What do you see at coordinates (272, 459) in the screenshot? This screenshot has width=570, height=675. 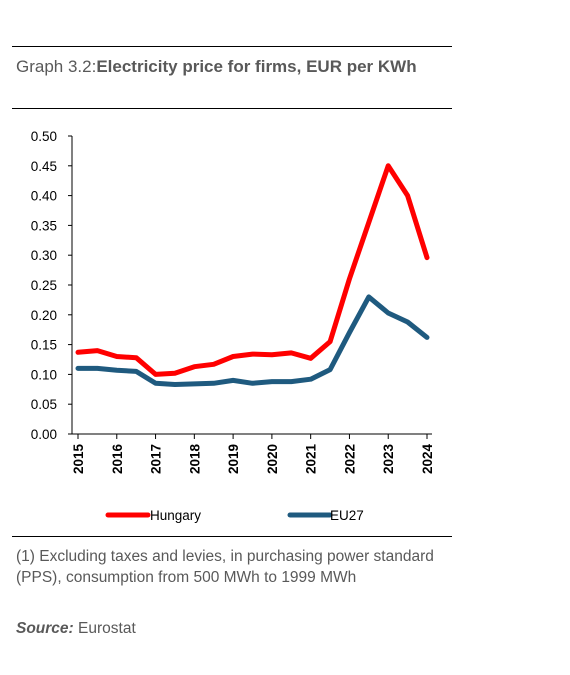 I see `x-tick-label: 2020` at bounding box center [272, 459].